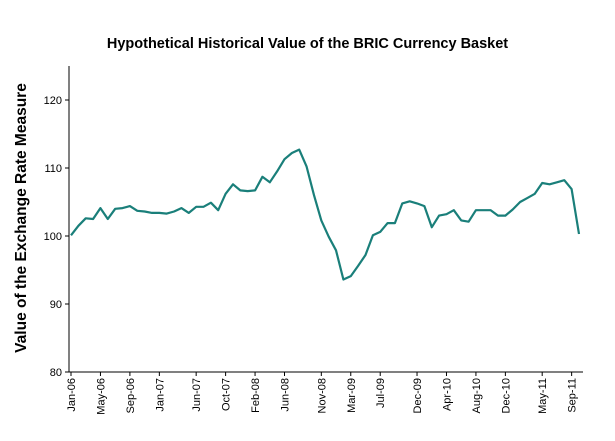 The height and width of the screenshot is (441, 615). Describe the element at coordinates (352, 395) in the screenshot. I see `x-tick-label: Mar-09` at that location.